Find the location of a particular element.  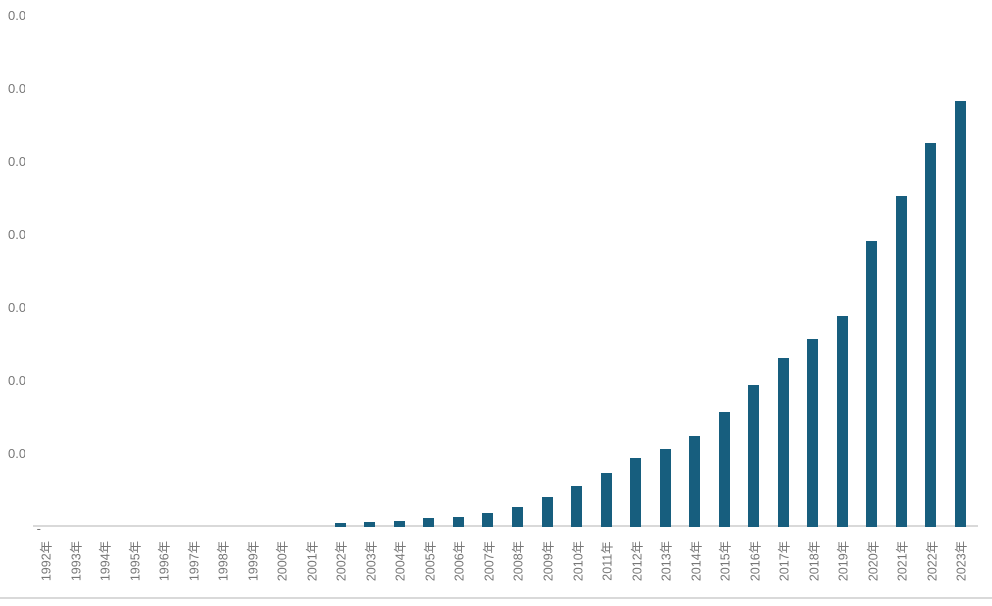

x-axis-tick-label: 2005年 is located at coordinates (430, 561).